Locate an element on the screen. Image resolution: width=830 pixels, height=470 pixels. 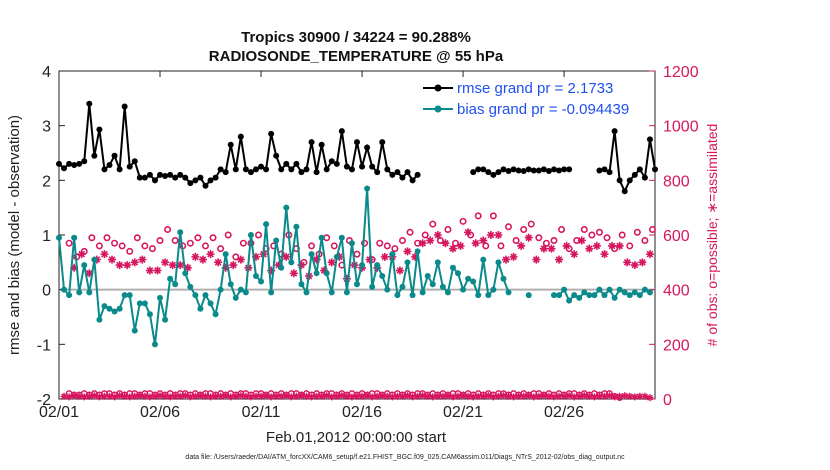
y-tick-label: 3 is located at coordinates (46, 127).